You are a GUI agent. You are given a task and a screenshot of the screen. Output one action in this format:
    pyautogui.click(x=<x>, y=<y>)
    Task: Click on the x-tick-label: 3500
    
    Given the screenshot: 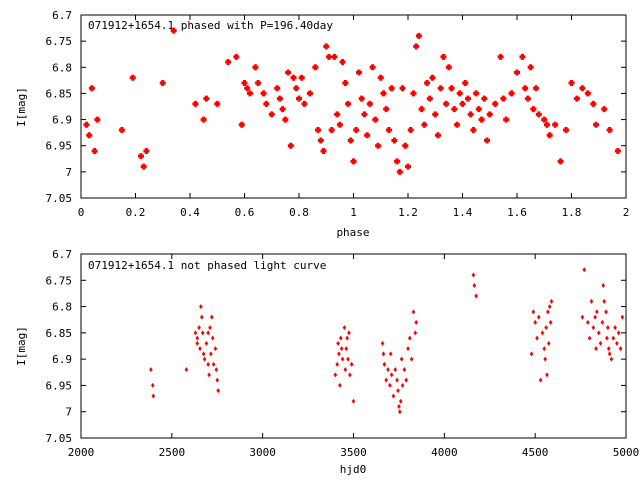 What is the action you would take?
    pyautogui.click(x=353, y=452)
    